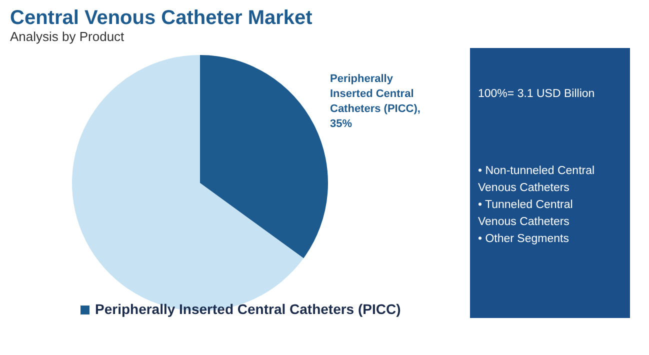 The image size is (649, 355). What do you see at coordinates (536, 94) in the screenshot?
I see `text: 100%= 3.1 USD Billion` at bounding box center [536, 94].